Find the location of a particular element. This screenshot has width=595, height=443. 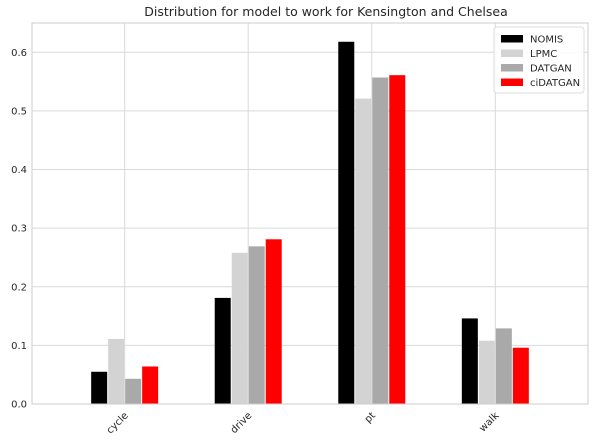

legend: NOMIS LPMC DATGAN ciDATGAN is located at coordinates (539, 60).